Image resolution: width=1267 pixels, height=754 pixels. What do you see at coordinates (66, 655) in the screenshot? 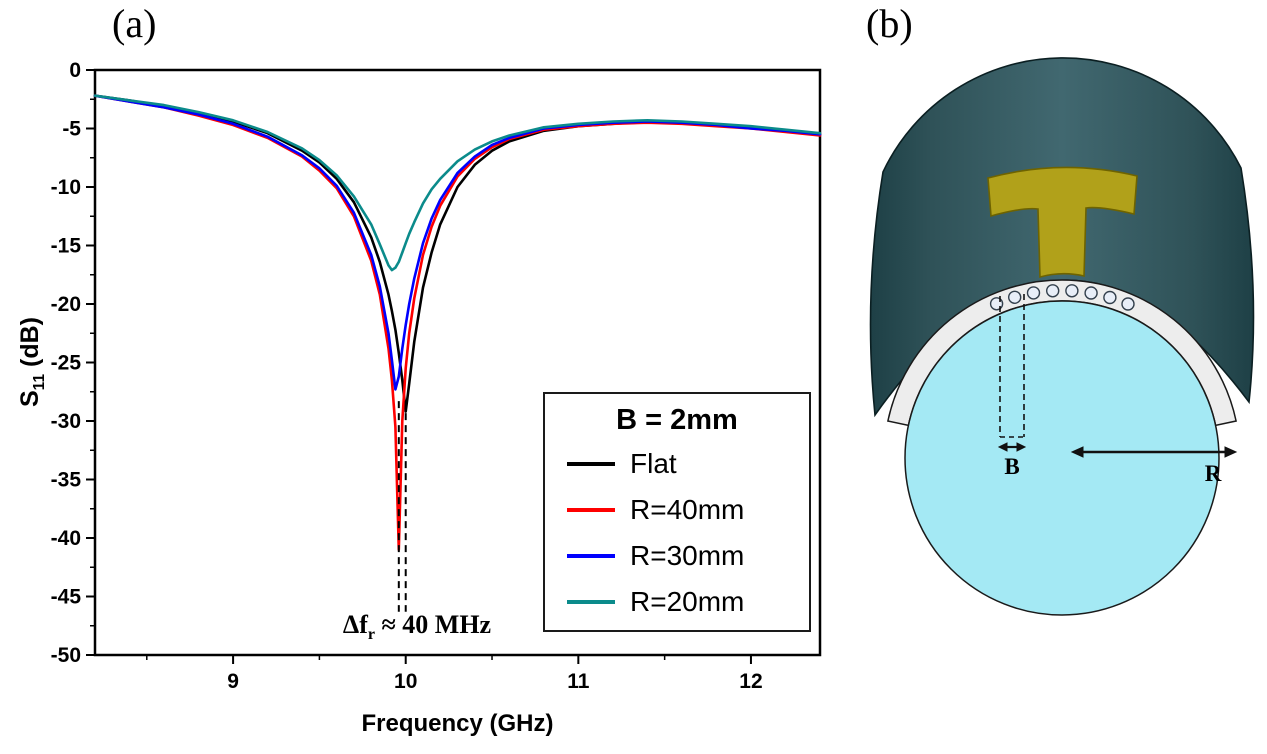
I see `y-tick-label: -50` at bounding box center [66, 655].